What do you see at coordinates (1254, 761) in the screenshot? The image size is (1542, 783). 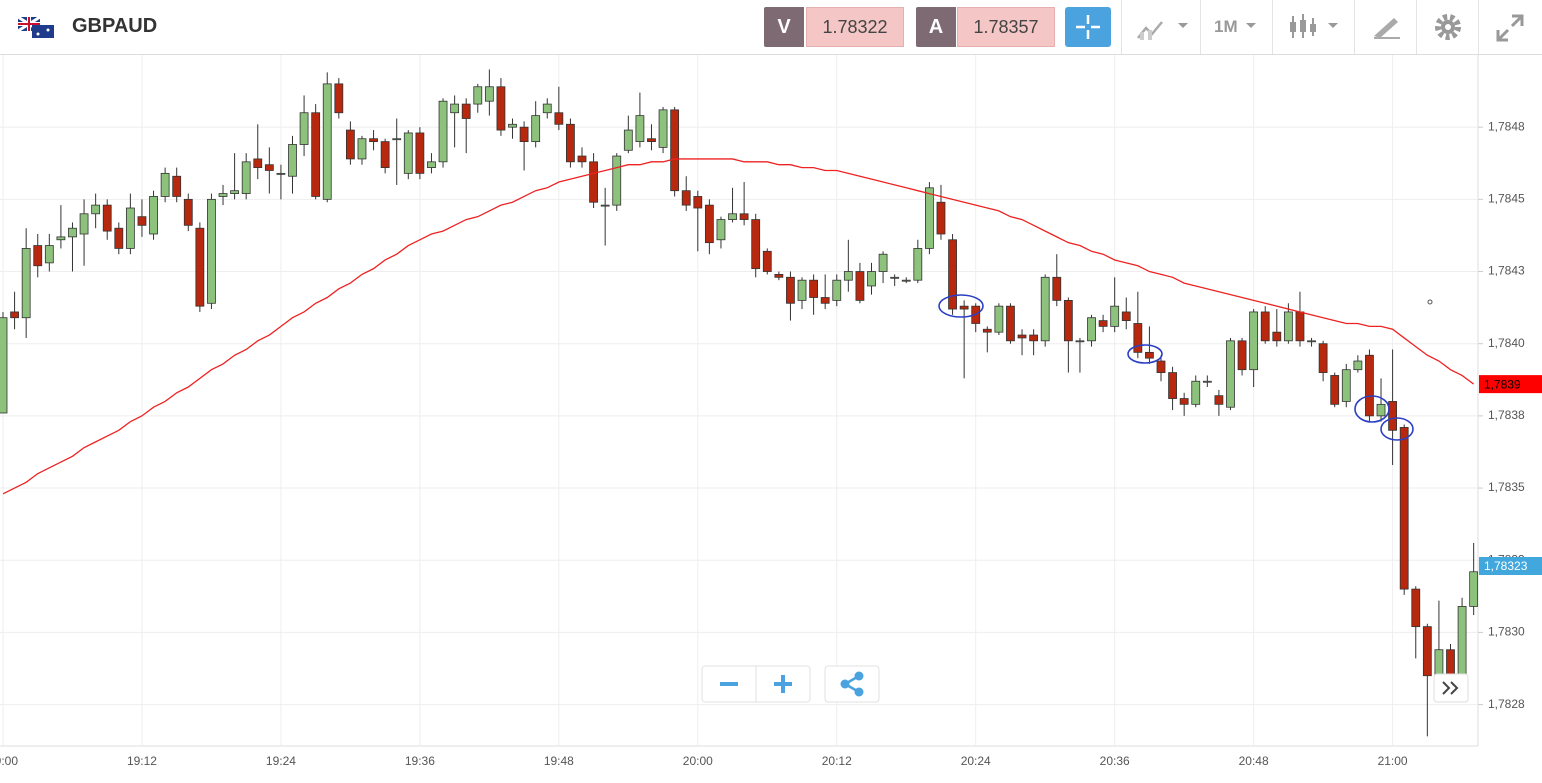 I see `x-tick-label: 20:48` at bounding box center [1254, 761].